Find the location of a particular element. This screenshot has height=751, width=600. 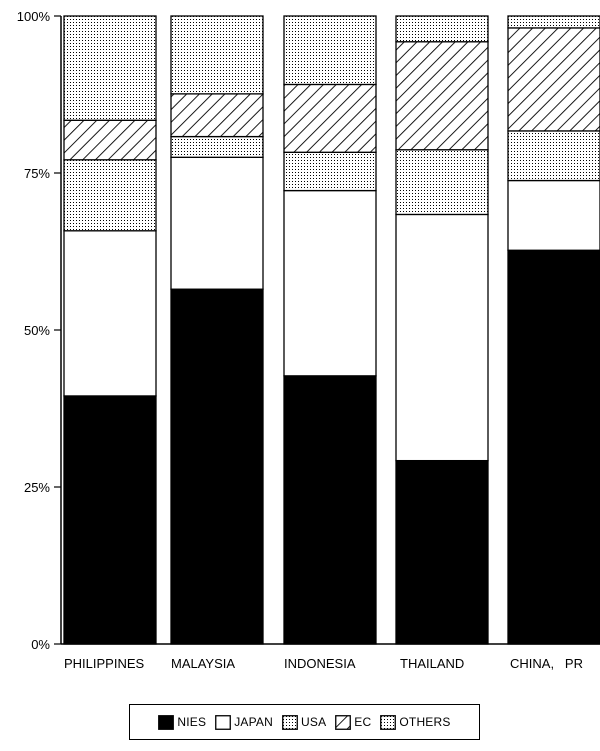

legend-label: OTHERS is located at coordinates (425, 722).